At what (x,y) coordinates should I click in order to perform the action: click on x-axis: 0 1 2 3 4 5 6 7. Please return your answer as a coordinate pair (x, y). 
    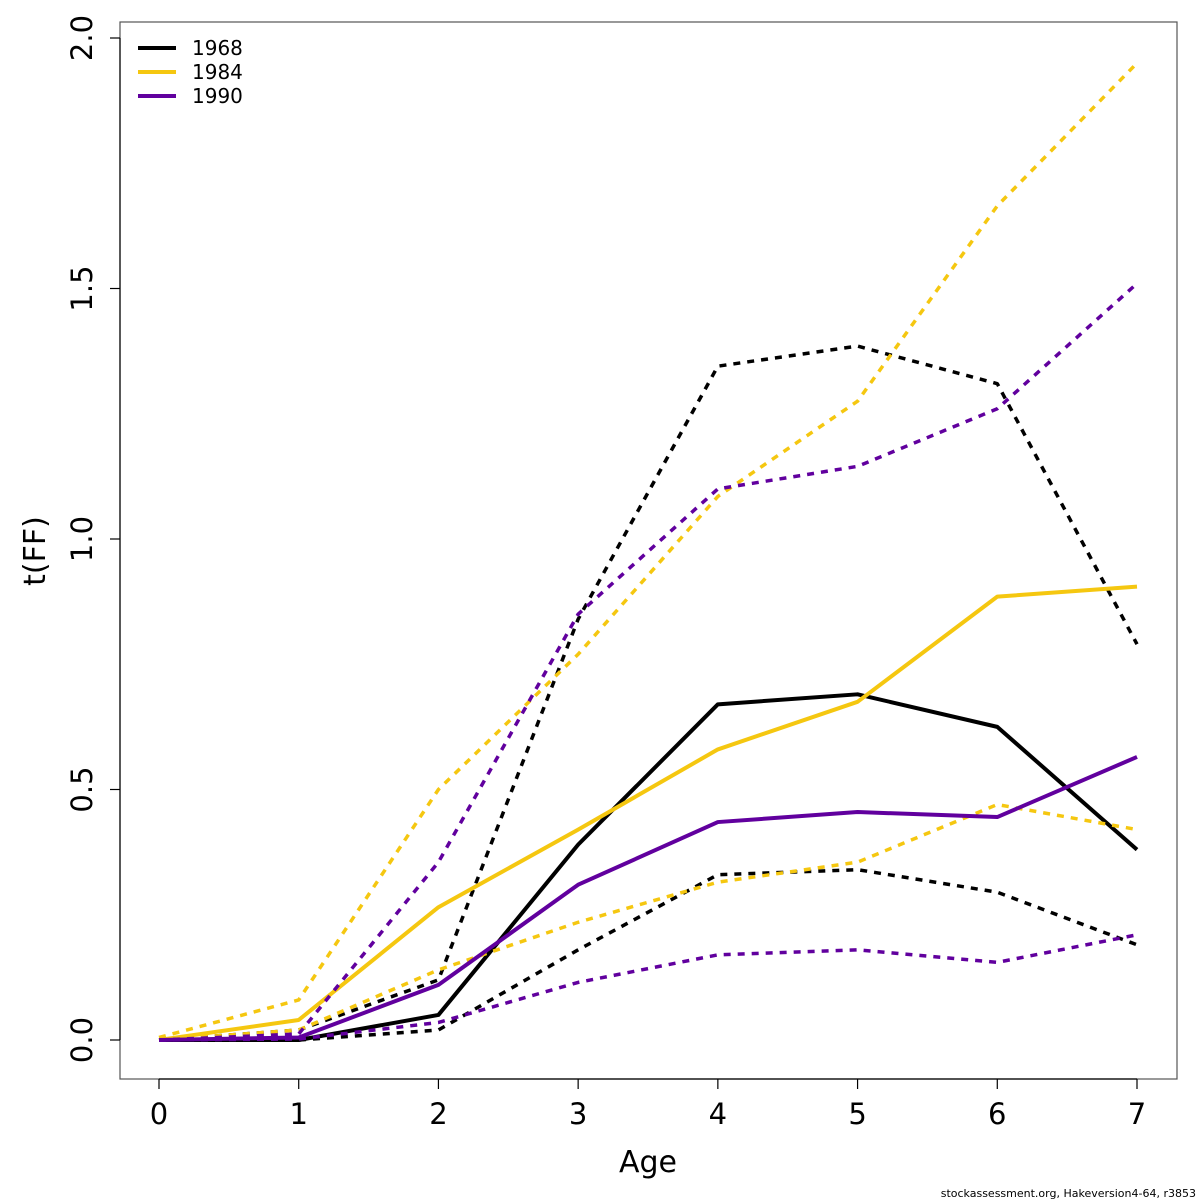
    Looking at the image, I should click on (648, 1104).